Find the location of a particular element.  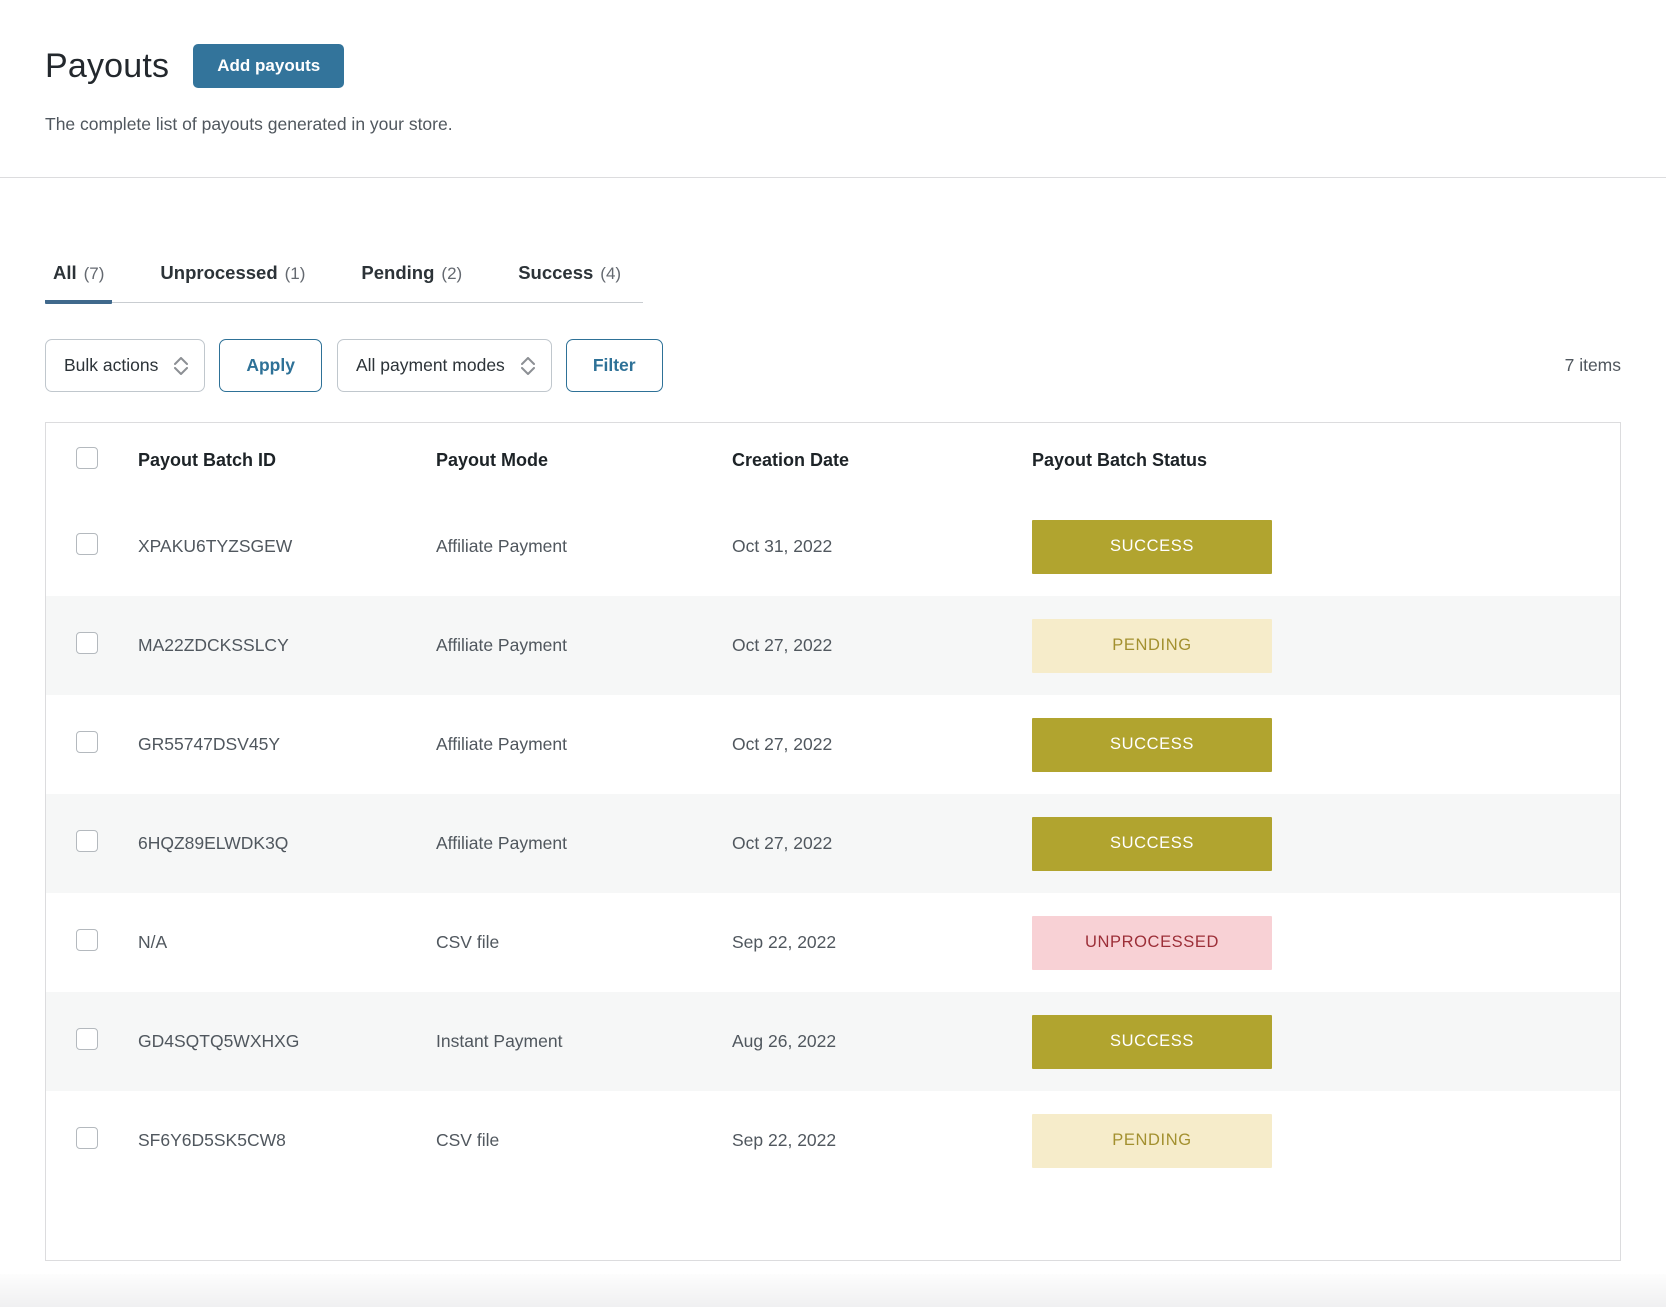

tab-label: Pending is located at coordinates (398, 272).